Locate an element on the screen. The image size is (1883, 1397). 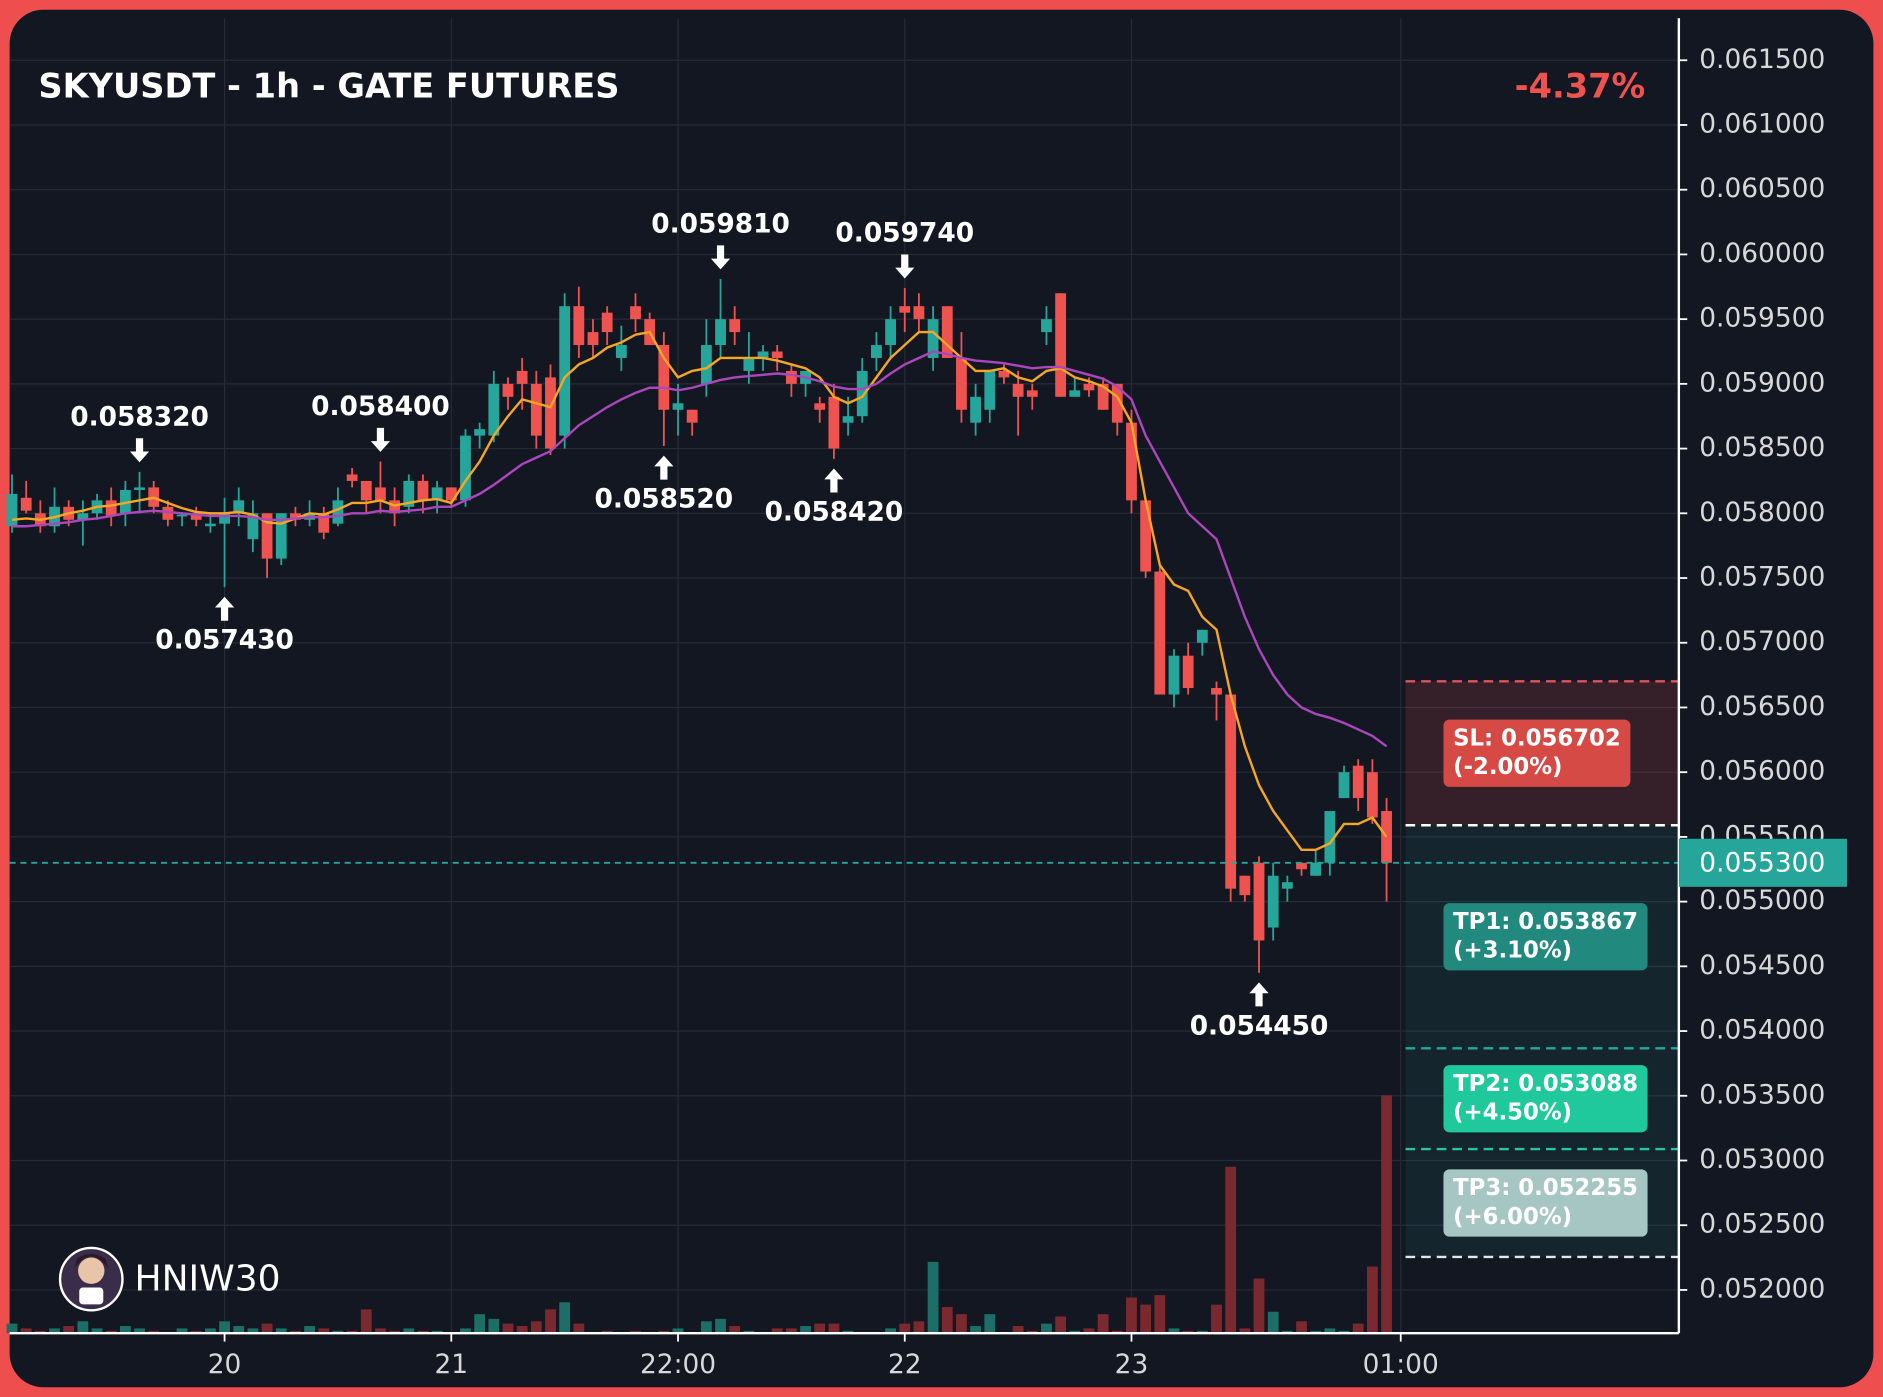
annotation-label: 0.058320 is located at coordinates (139, 416).